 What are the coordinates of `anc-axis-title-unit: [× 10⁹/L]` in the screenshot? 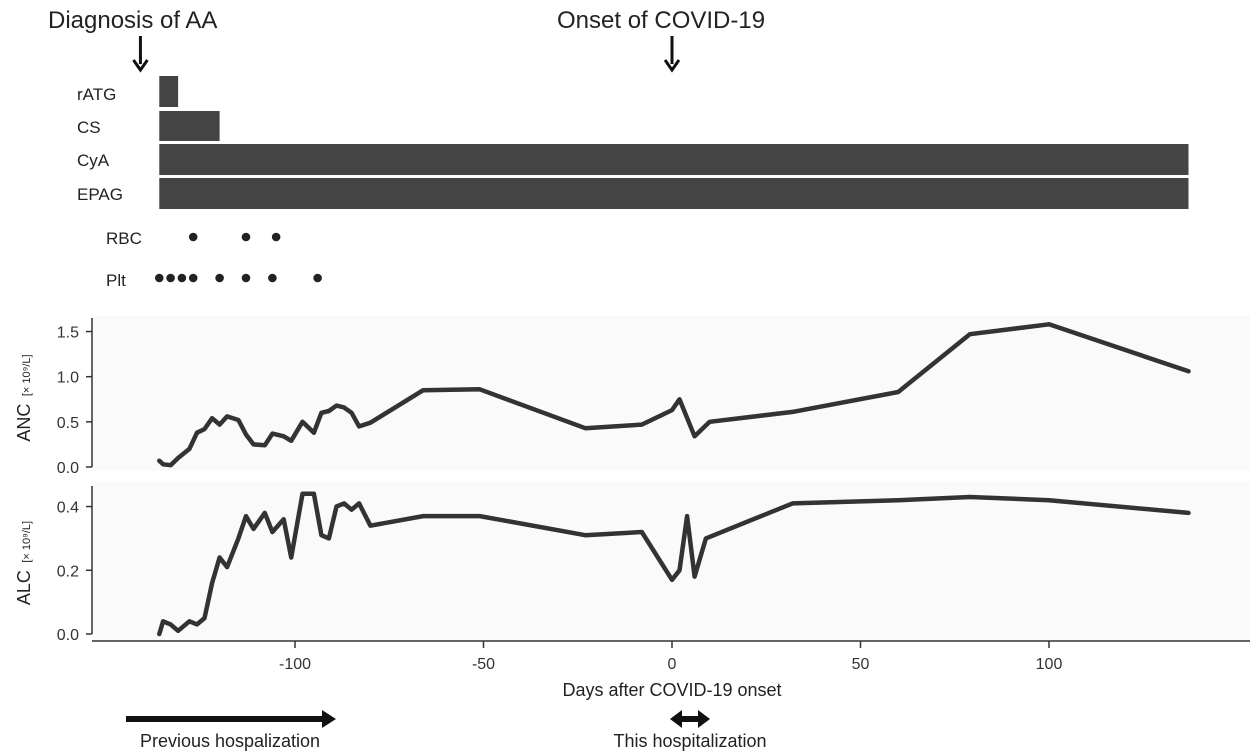 It's located at (27, 375).